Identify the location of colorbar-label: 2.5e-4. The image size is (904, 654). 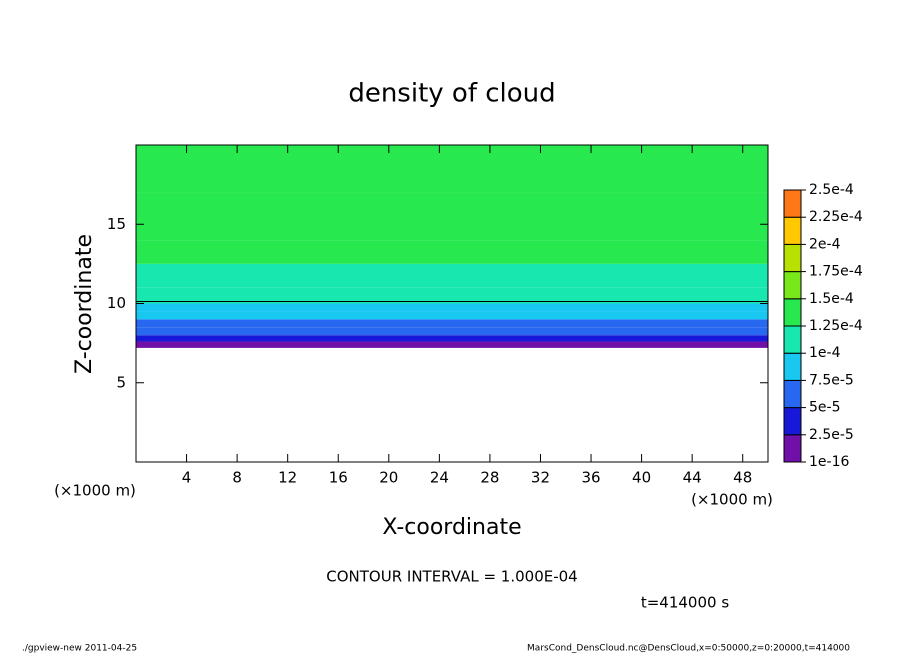
(831, 190).